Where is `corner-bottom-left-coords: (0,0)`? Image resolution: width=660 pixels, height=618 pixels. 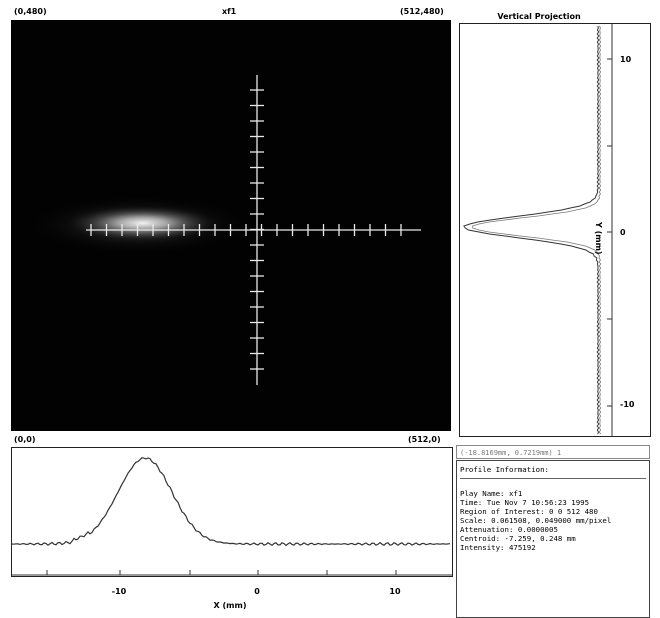 corner-bottom-left-coords: (0,0) is located at coordinates (25, 439).